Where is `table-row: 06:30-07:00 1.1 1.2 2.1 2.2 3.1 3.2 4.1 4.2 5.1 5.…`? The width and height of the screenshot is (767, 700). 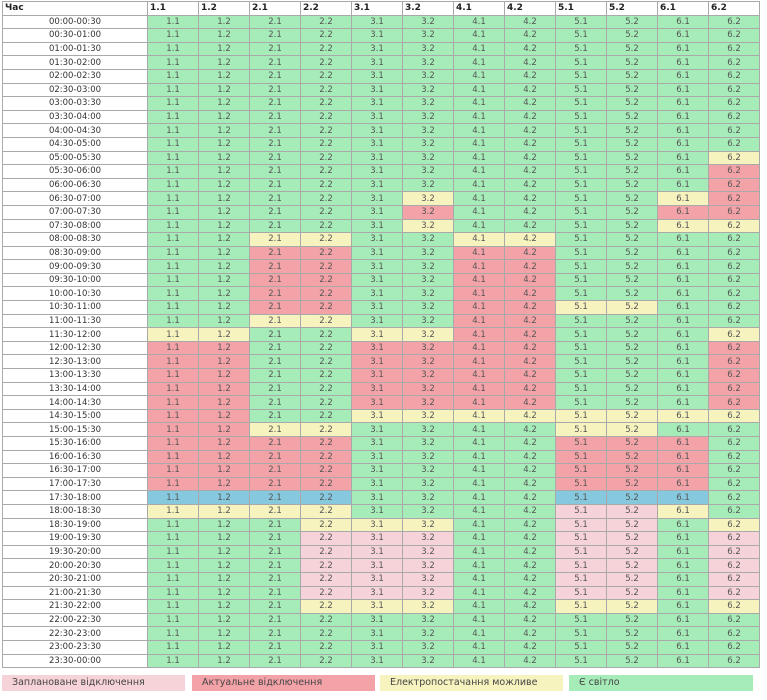
table-row: 06:30-07:00 1.1 1.2 2.1 2.2 3.1 3.2 4.1 4.2 5.1 5.… is located at coordinates (381, 198).